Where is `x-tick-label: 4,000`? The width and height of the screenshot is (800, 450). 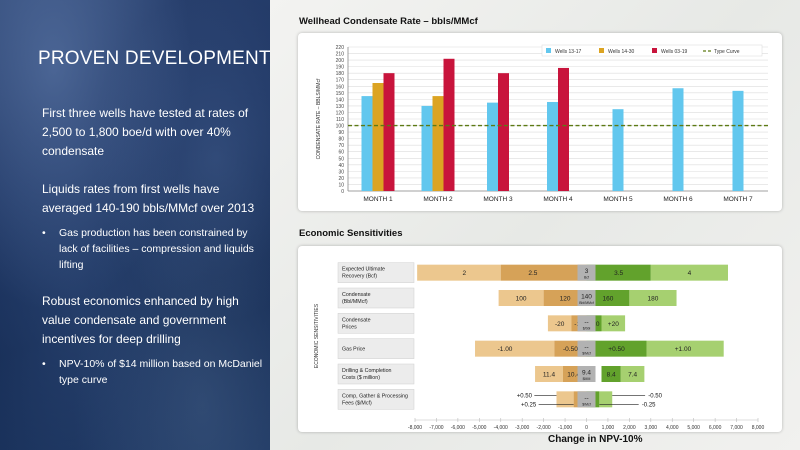 x-tick-label: 4,000 is located at coordinates (672, 428).